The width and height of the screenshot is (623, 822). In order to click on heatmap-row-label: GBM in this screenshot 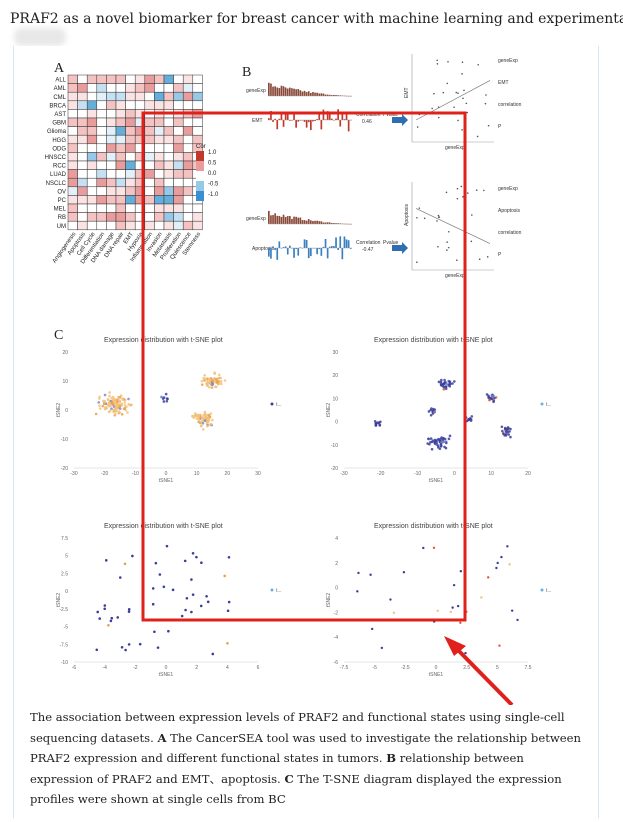, I will do `click(59, 124)`.